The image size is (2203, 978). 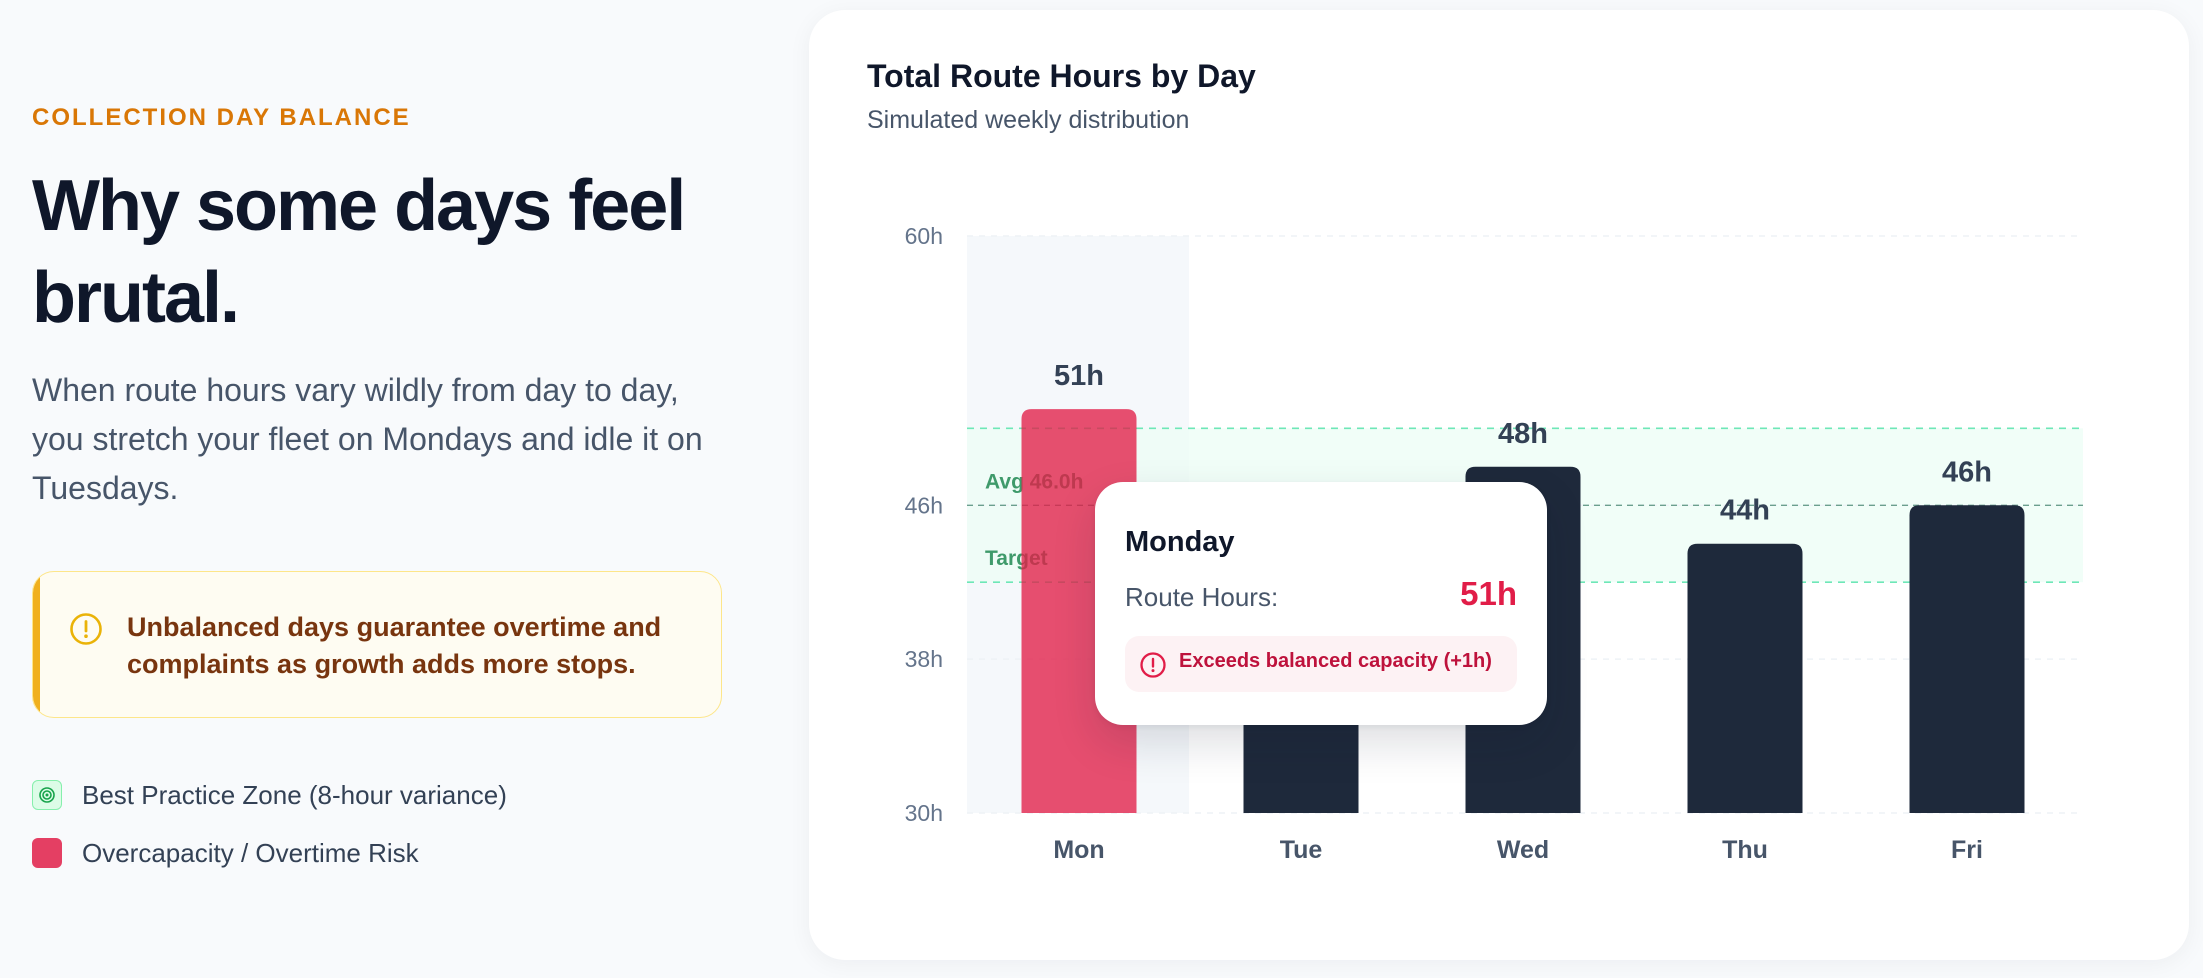 What do you see at coordinates (924, 659) in the screenshot?
I see `y-tick-label: 38h` at bounding box center [924, 659].